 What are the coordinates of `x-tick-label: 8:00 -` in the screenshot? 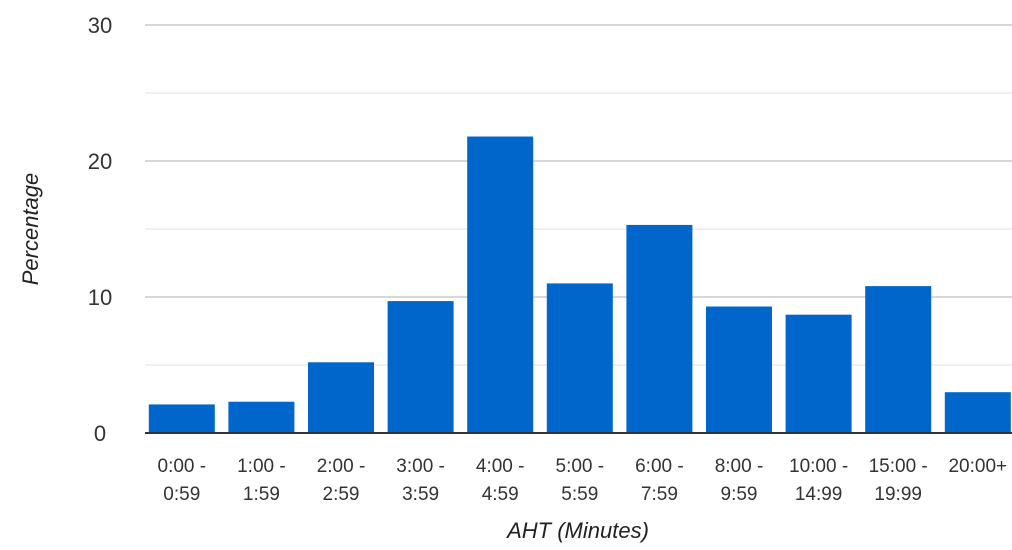 It's located at (739, 466).